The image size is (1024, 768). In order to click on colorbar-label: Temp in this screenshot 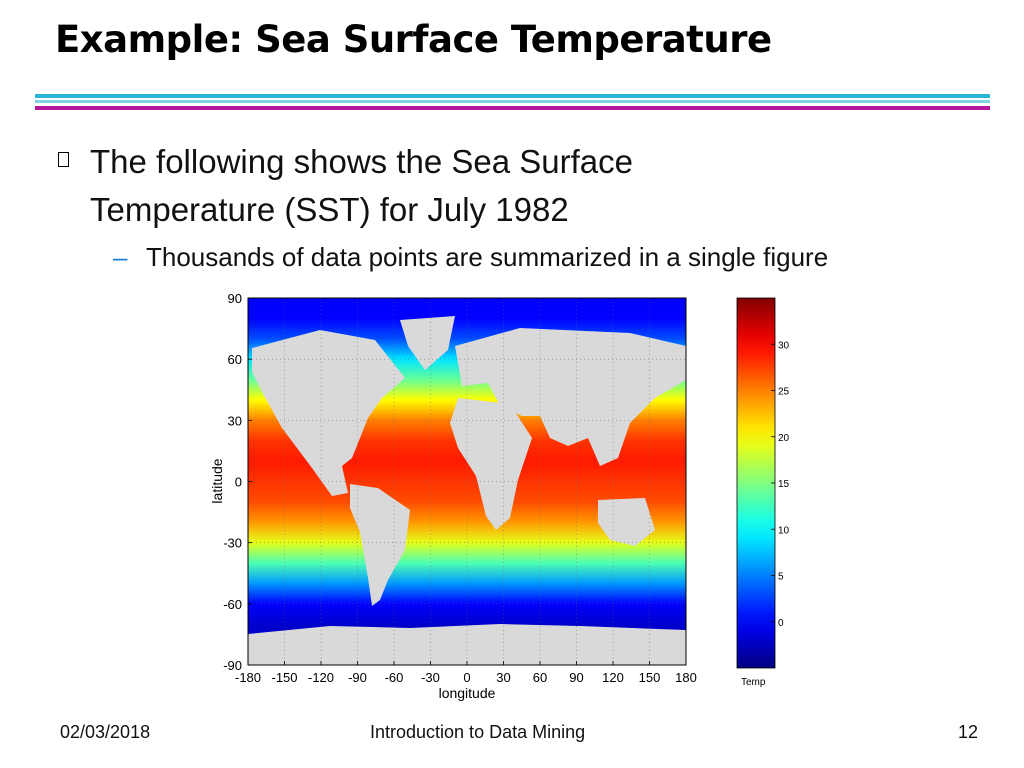, I will do `click(753, 682)`.